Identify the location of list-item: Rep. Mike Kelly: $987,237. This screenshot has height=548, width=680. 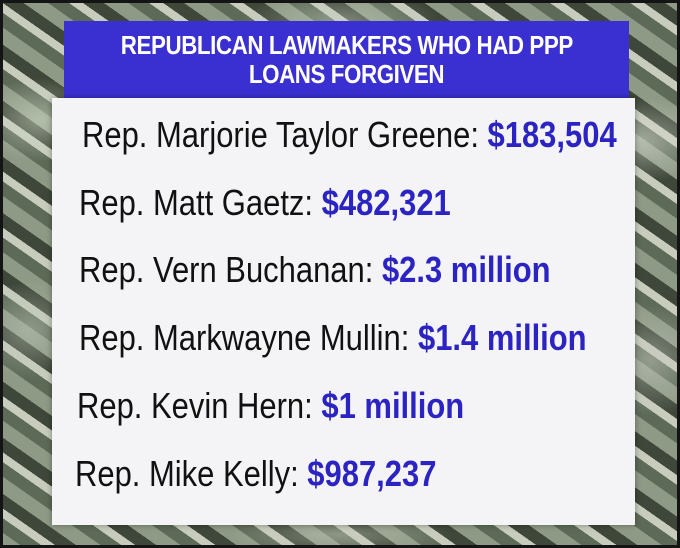
(255, 474).